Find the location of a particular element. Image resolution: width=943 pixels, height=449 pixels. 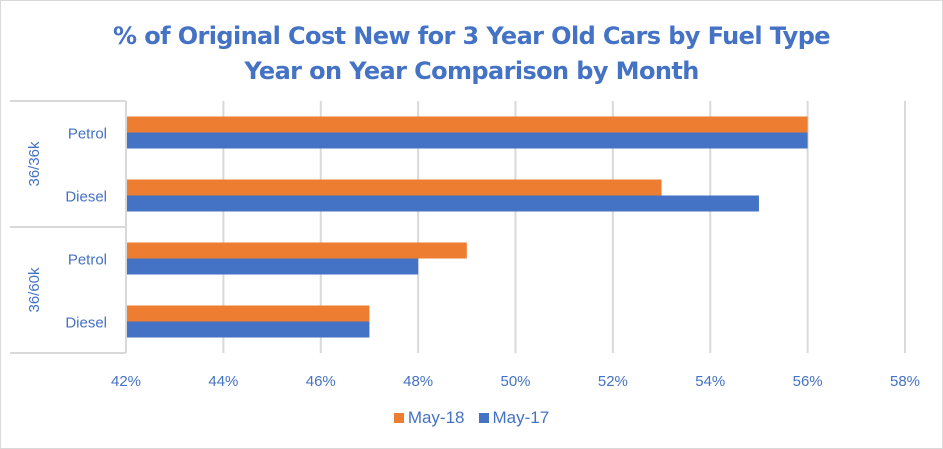

legend-label: May-18 is located at coordinates (436, 417).